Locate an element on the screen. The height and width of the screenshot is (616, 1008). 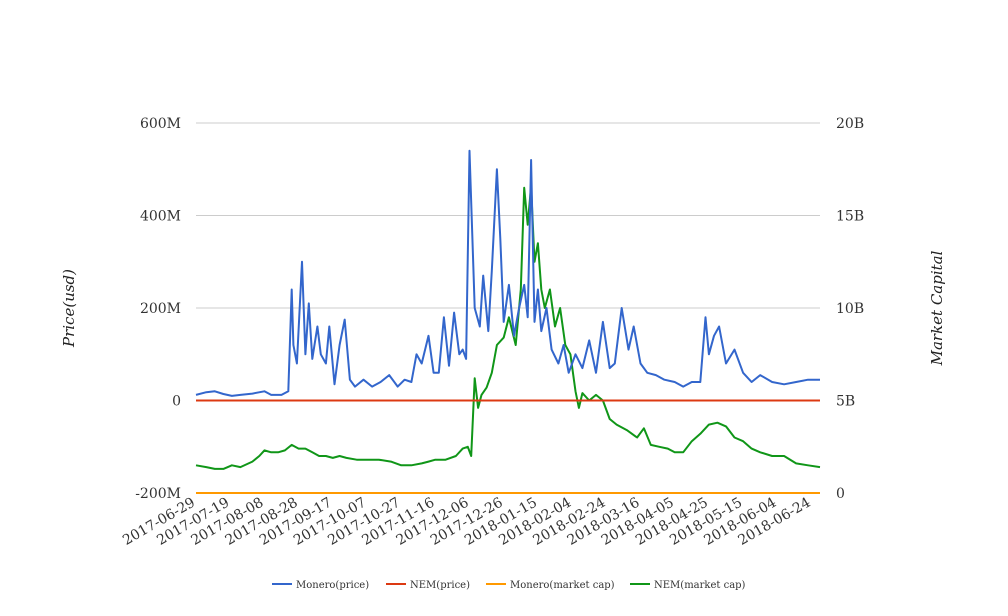
legend-item-nem-market-cap: NEM(market cap) is located at coordinates (688, 585).